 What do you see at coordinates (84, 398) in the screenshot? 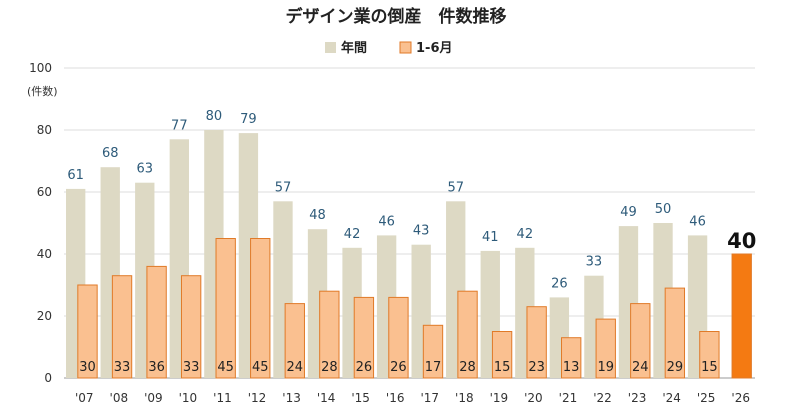
I see `x-tick-label: '07` at bounding box center [84, 398].